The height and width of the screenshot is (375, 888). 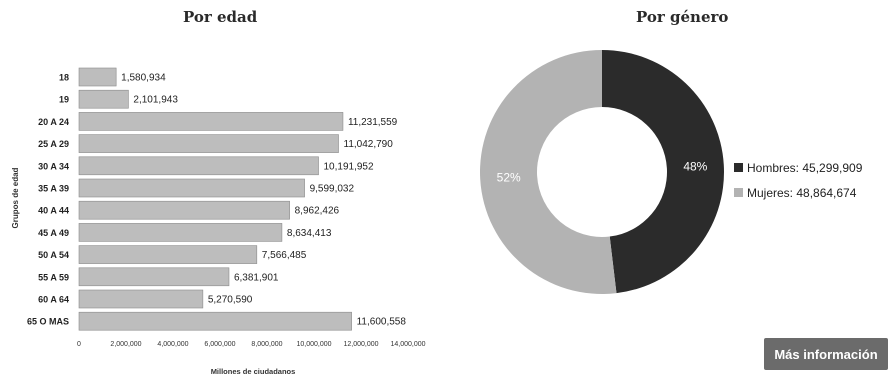 What do you see at coordinates (382, 322) in the screenshot?
I see `bar-value-label: 11,600,558` at bounding box center [382, 322].